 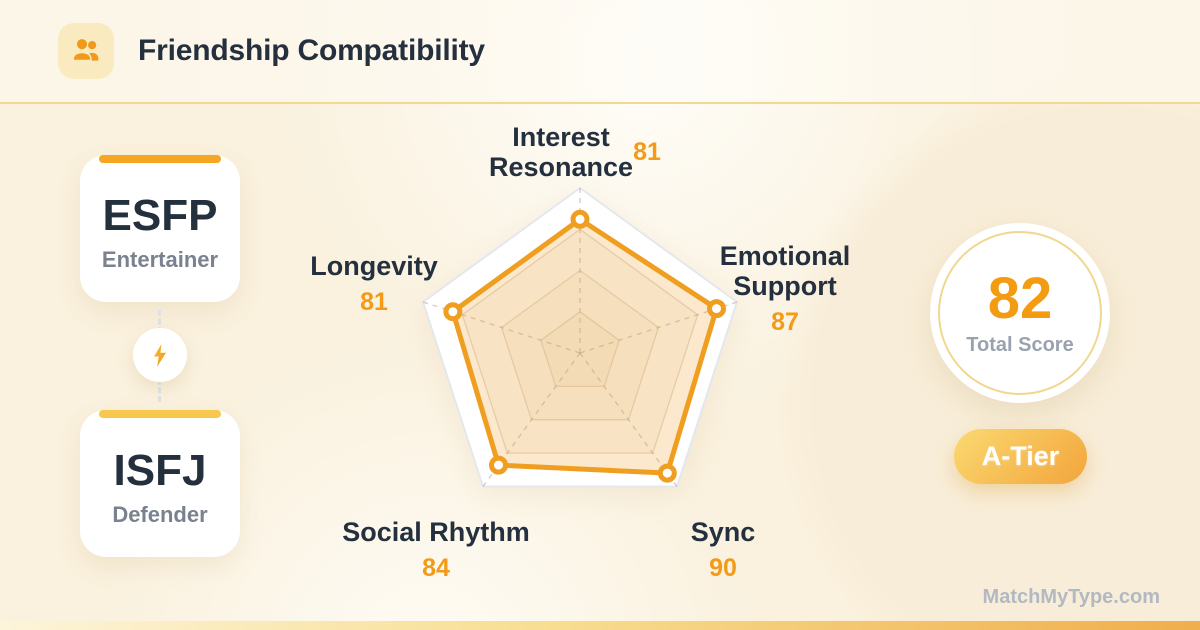 What do you see at coordinates (1071, 597) in the screenshot?
I see `watermark: MatchMyType.com` at bounding box center [1071, 597].